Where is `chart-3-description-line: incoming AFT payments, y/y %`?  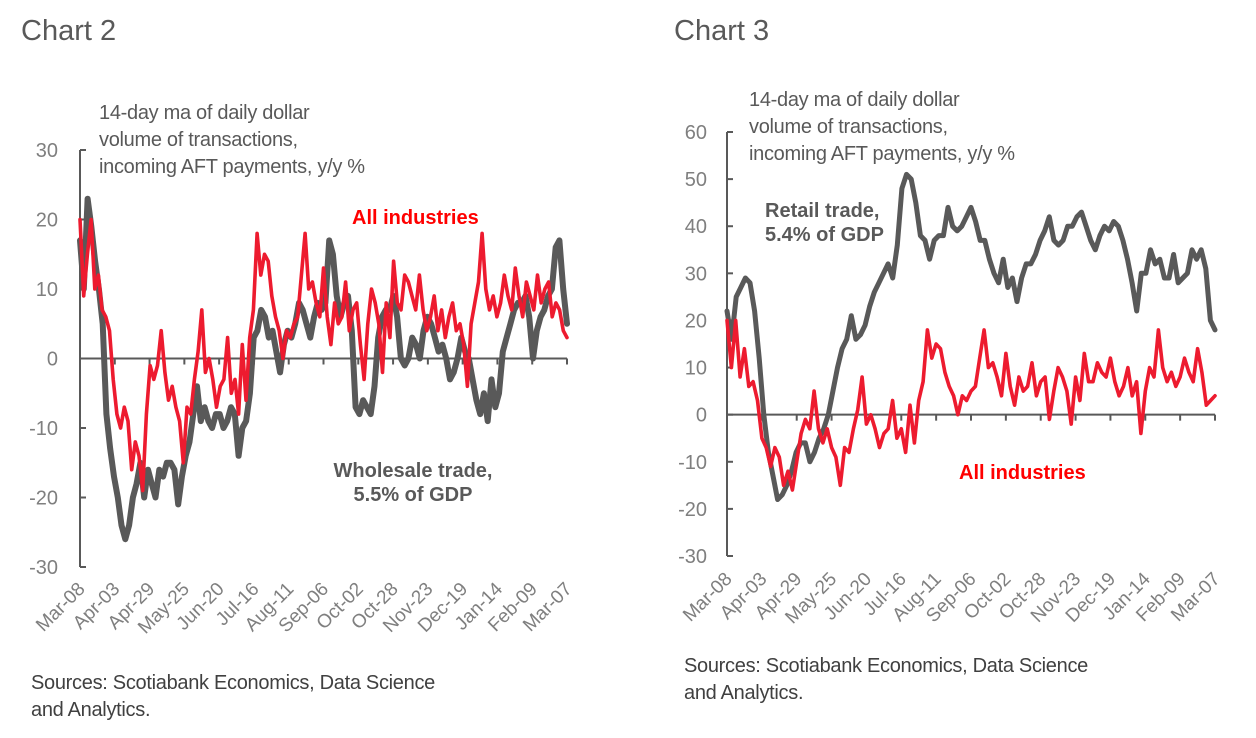
chart-3-description-line: incoming AFT payments, y/y % is located at coordinates (882, 154).